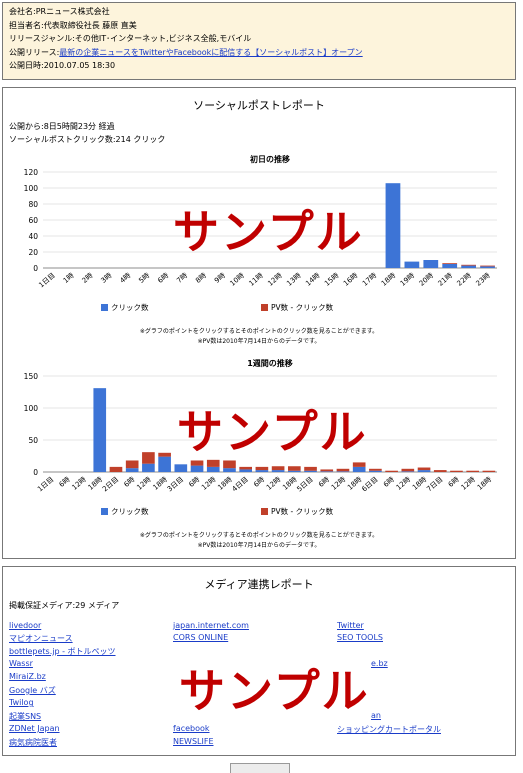 This screenshot has width=523, height=773. What do you see at coordinates (31, 408) in the screenshot?
I see `y-tick-label: 100` at bounding box center [31, 408].